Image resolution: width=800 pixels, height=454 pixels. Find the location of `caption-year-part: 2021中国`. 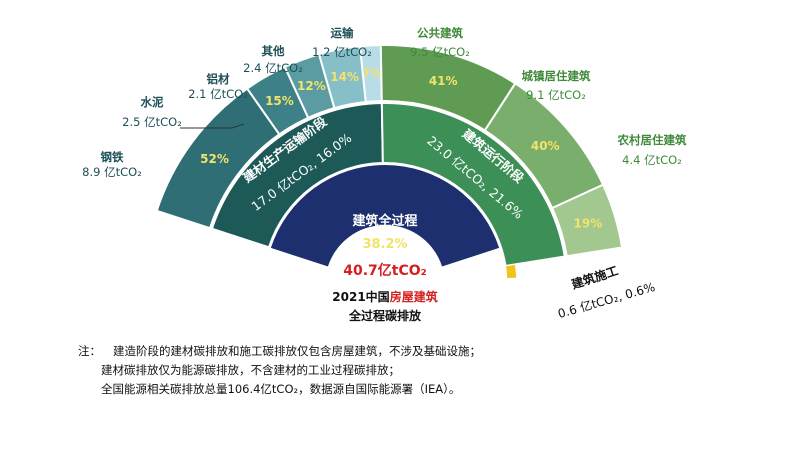

caption-year-part: 2021中国 is located at coordinates (360, 296).